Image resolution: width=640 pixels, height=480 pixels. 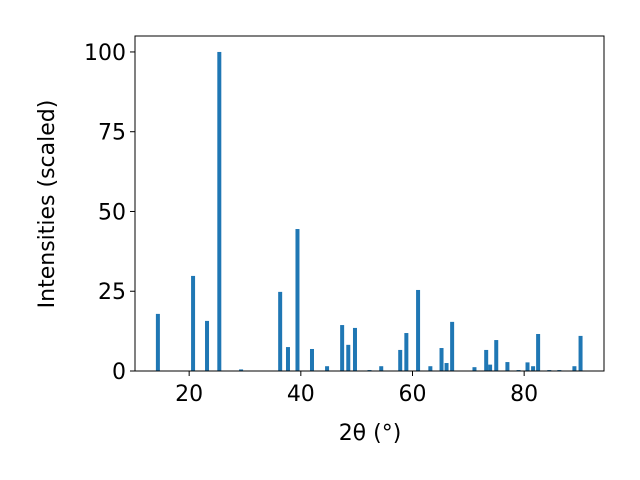 I want to click on y-axis-label: Intensities (scaled), so click(x=47, y=204).